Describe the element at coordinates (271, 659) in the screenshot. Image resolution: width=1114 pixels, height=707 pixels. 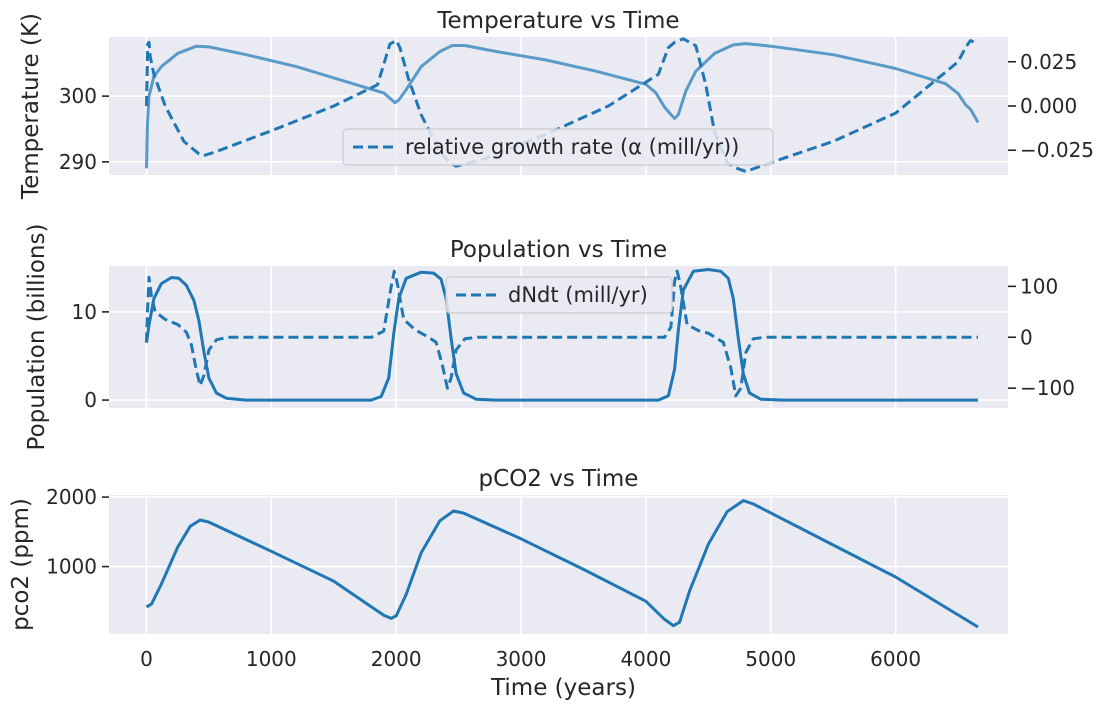
I see `x-tick-label: 1000` at that location.